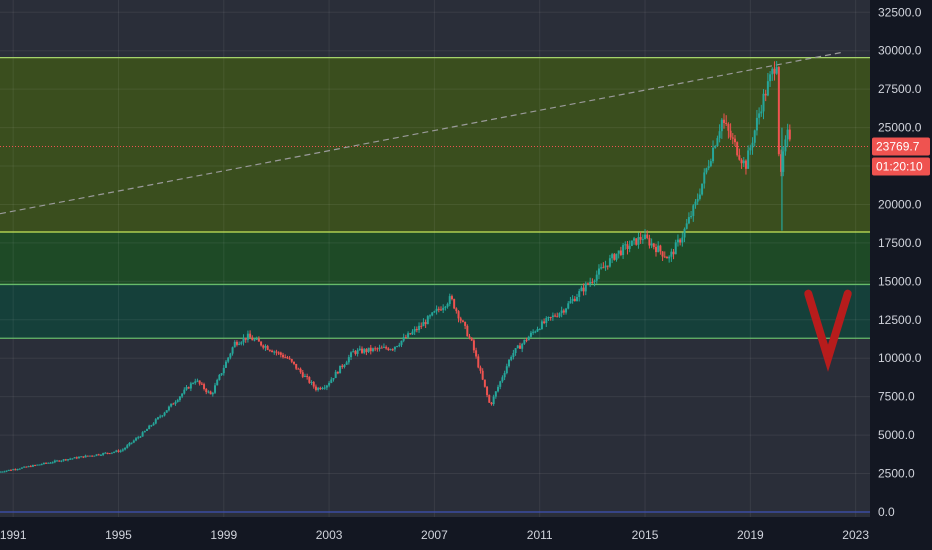 The image size is (932, 550). I want to click on time-axis-panel, so click(466, 533).